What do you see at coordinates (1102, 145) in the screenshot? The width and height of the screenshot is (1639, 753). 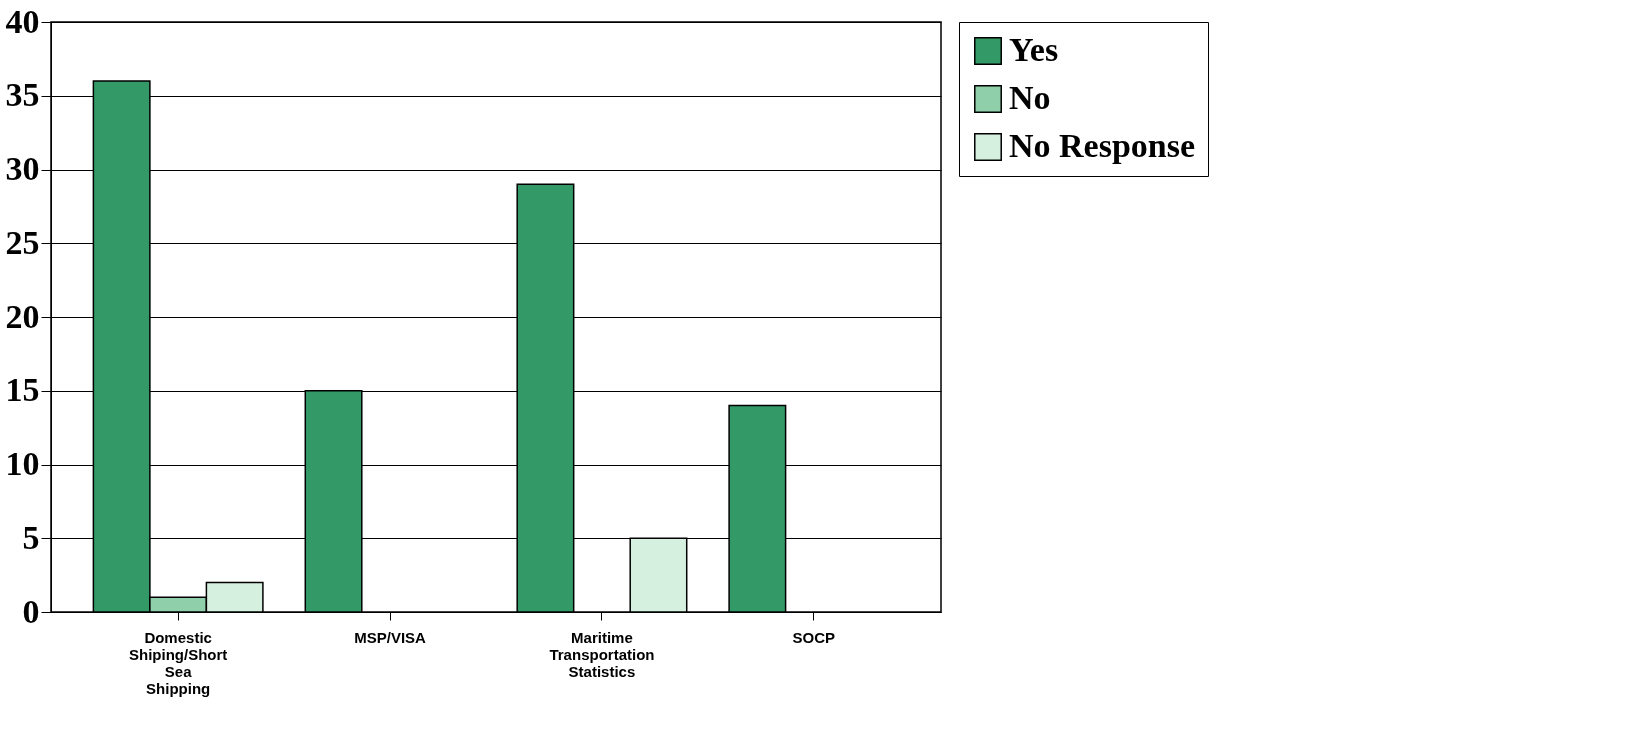 I see `legend-label: No Response` at bounding box center [1102, 145].